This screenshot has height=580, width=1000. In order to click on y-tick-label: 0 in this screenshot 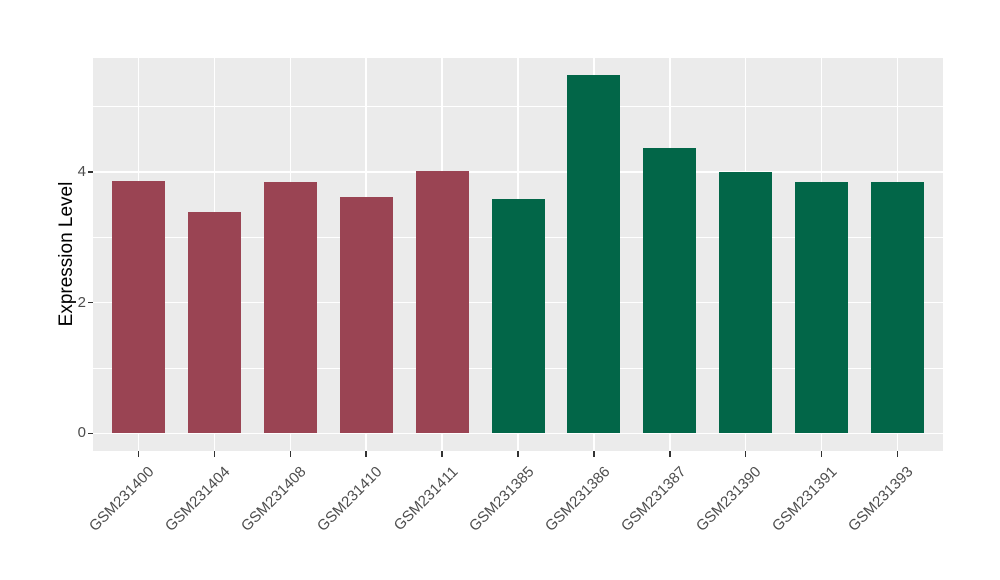, I will do `click(81, 433)`.